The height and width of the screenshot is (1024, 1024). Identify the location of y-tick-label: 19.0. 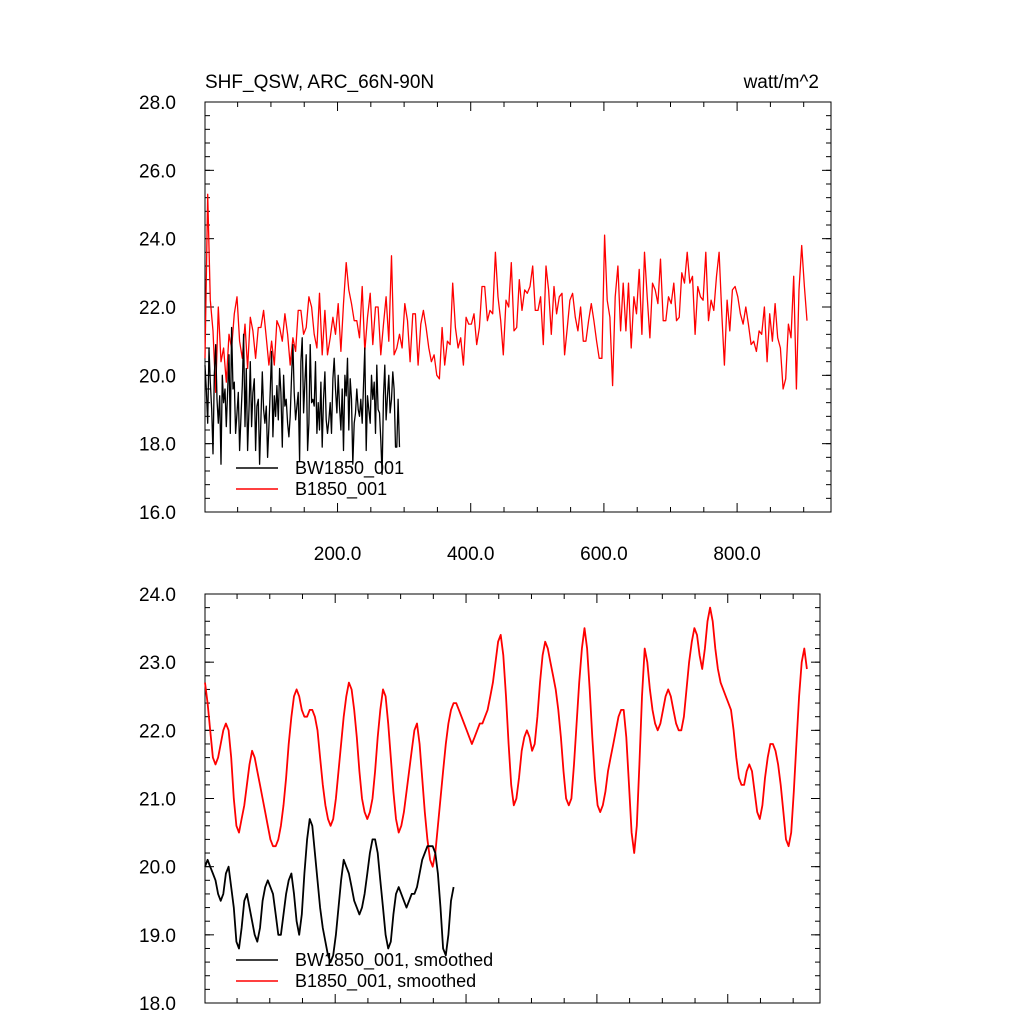
(157, 936).